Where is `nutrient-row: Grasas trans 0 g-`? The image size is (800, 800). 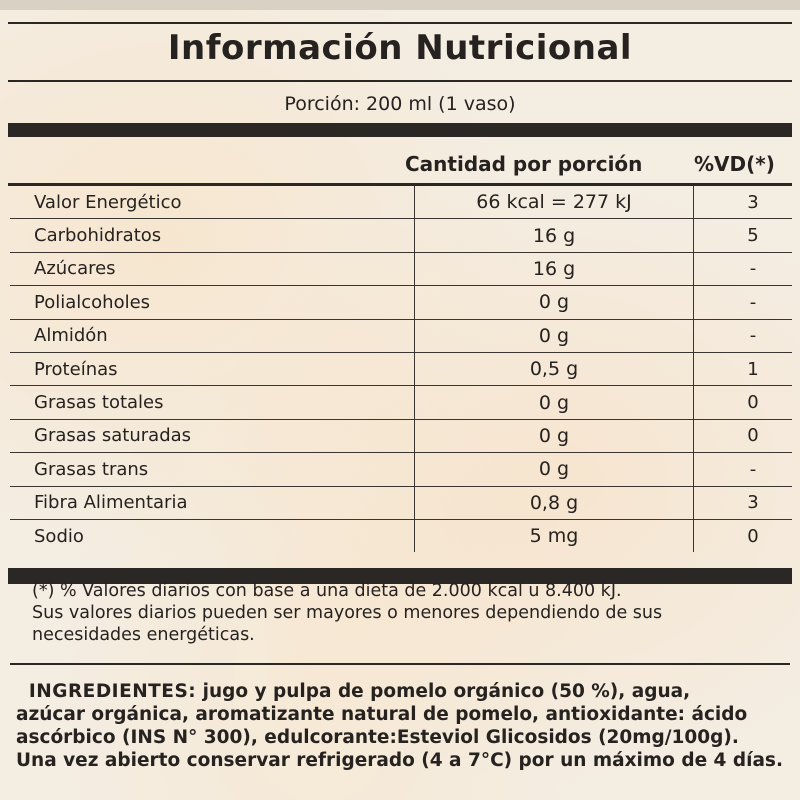
nutrient-row: Grasas trans 0 g- is located at coordinates (401, 469).